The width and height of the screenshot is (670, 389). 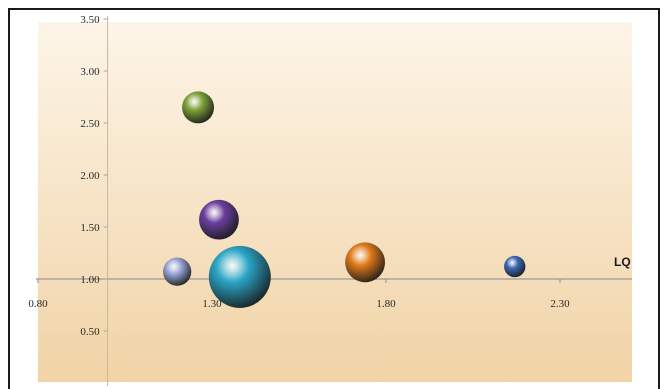 What do you see at coordinates (90, 124) in the screenshot?
I see `y-tick-label: 2.50` at bounding box center [90, 124].